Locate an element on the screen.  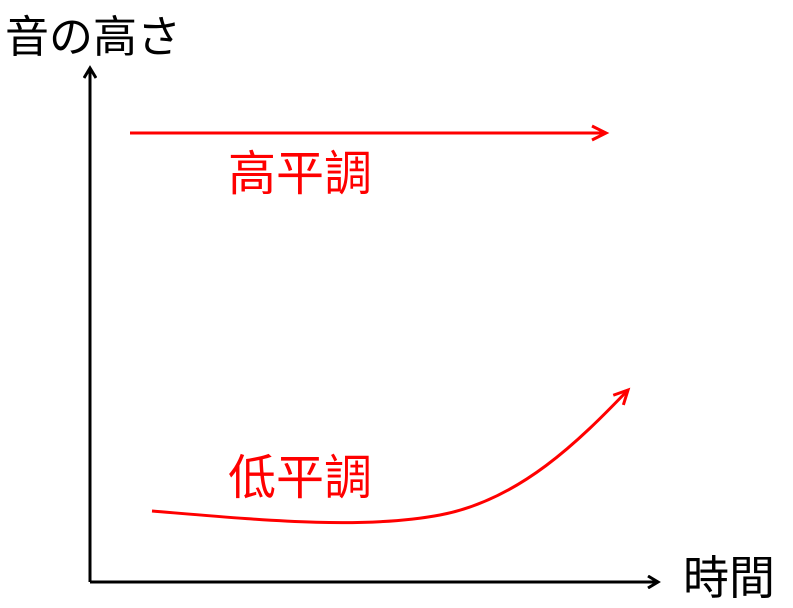
y-axis-label: 音の高さ is located at coordinates (93, 37).